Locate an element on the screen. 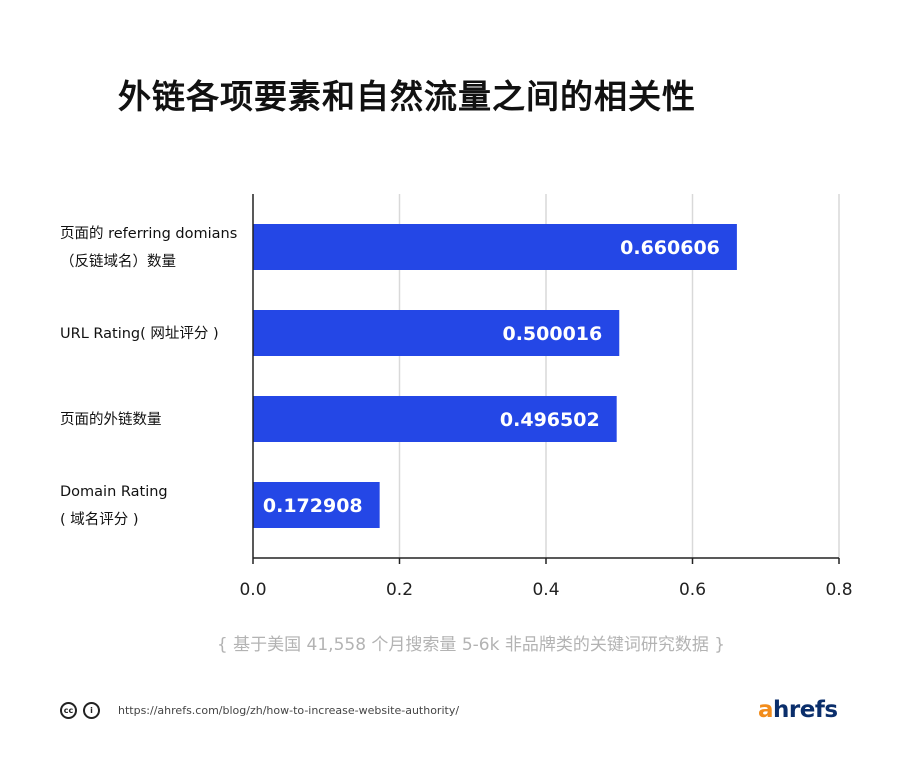  x-tick-label: 0.4 is located at coordinates (545, 590).